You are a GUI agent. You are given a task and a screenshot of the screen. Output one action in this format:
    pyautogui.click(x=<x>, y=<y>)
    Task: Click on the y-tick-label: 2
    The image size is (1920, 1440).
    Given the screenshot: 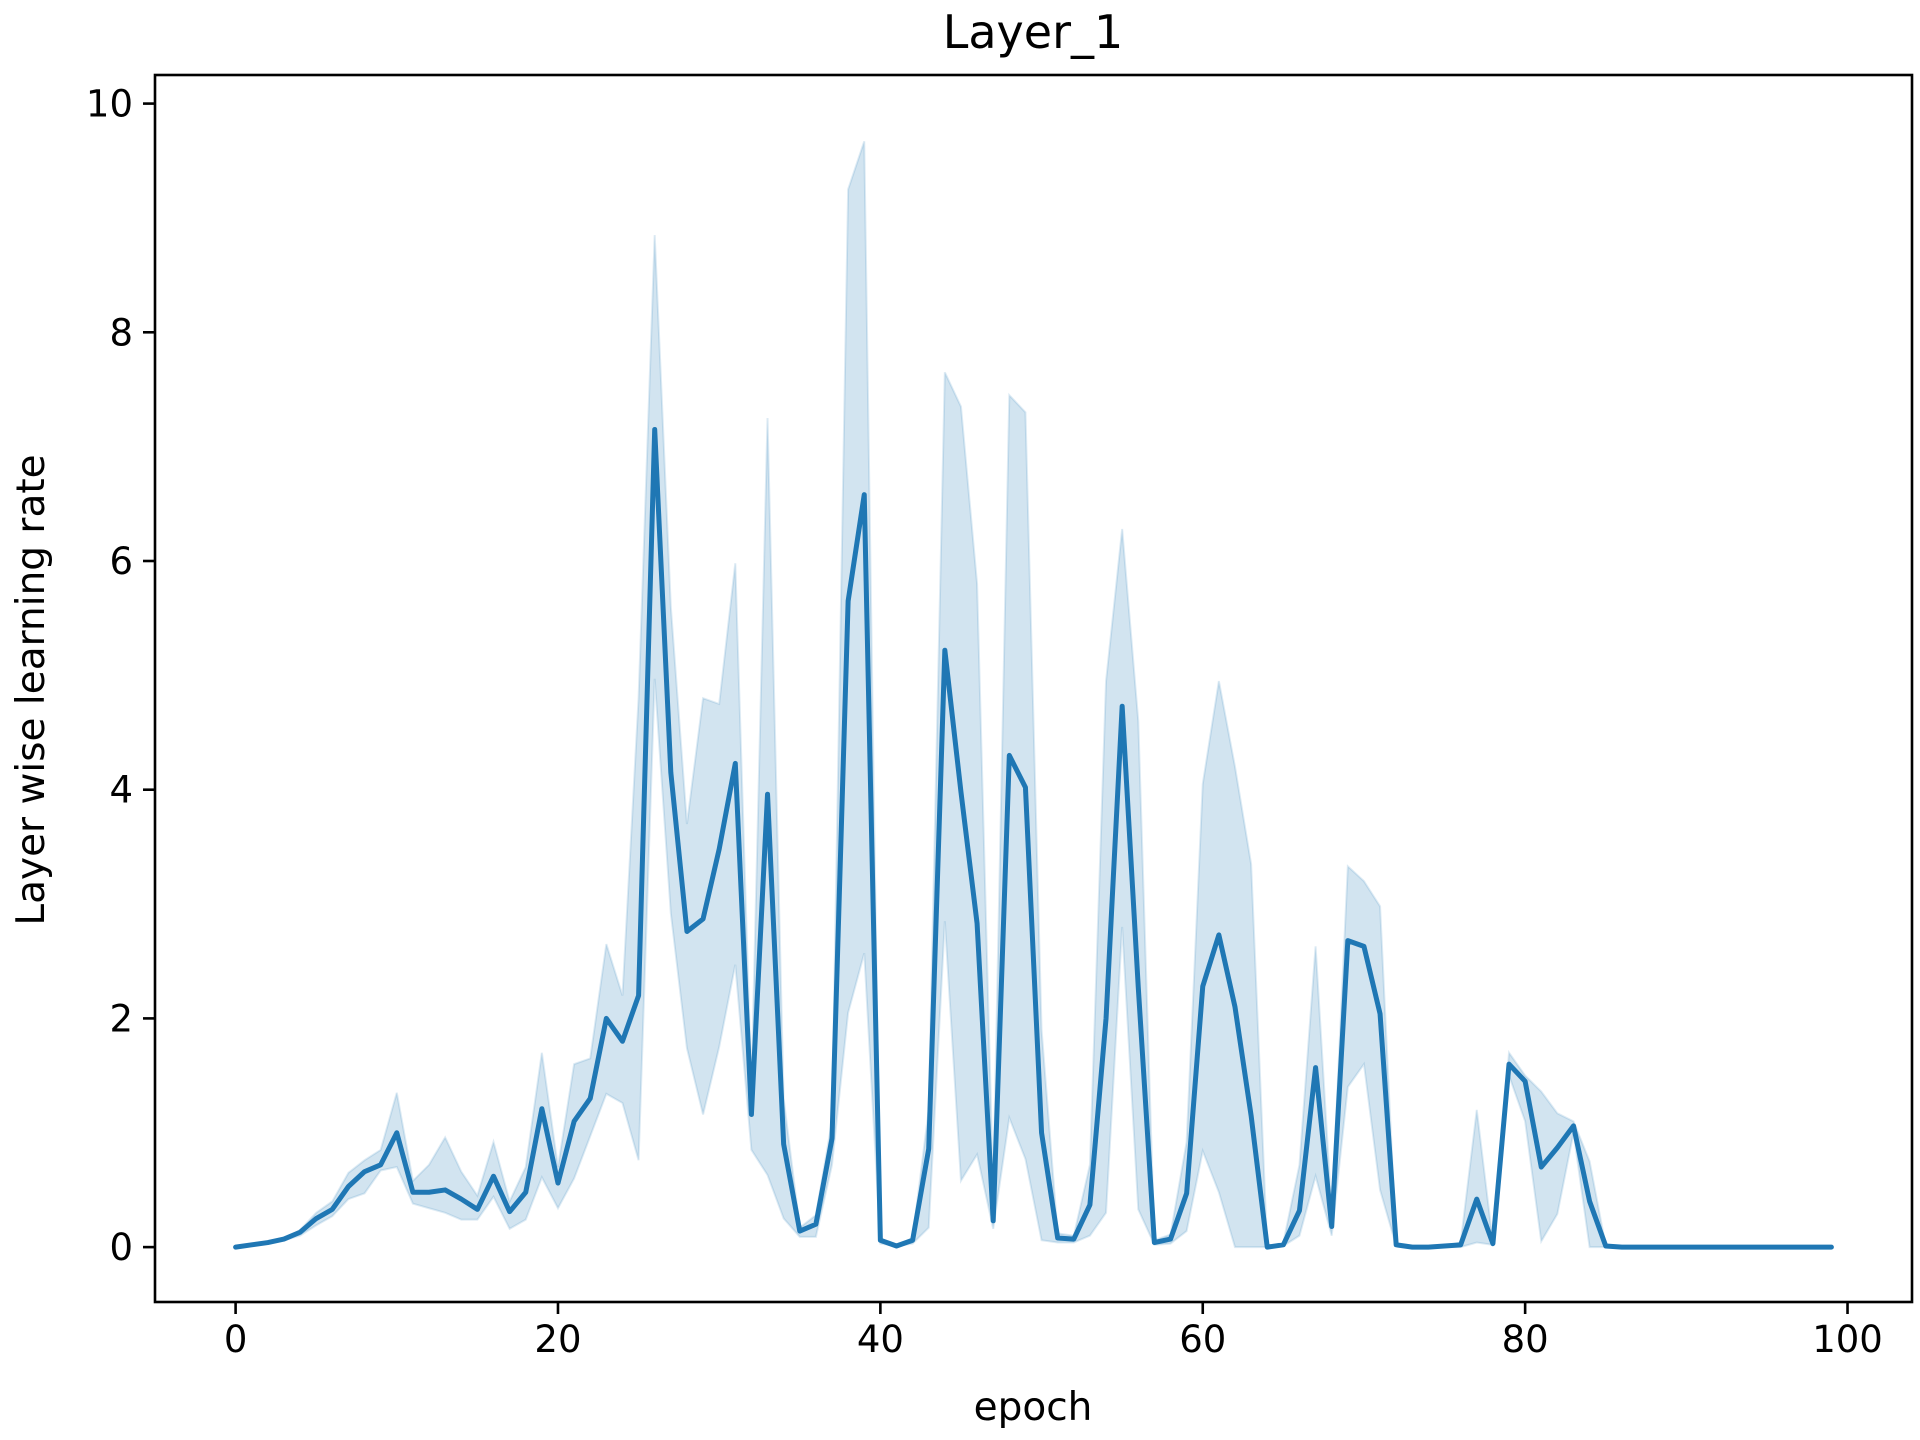 What is the action you would take?
    pyautogui.click(x=121, y=1018)
    